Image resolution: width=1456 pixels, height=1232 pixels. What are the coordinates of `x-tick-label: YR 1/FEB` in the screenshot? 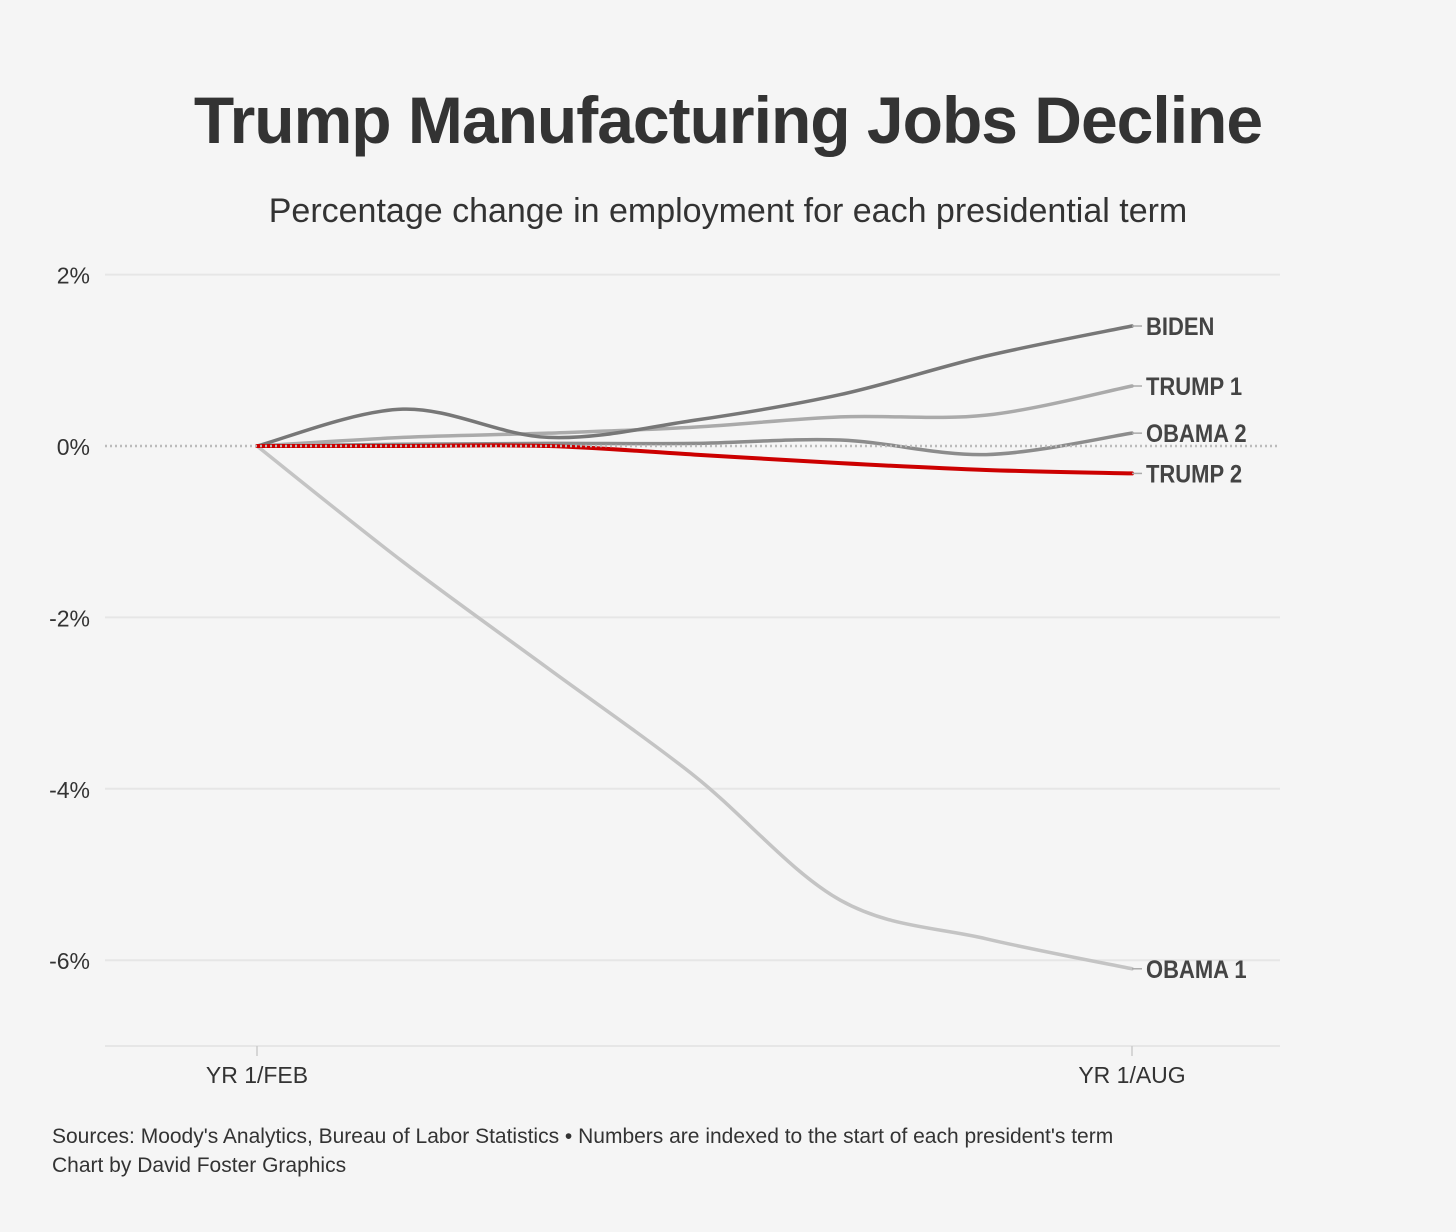 It's located at (257, 1075).